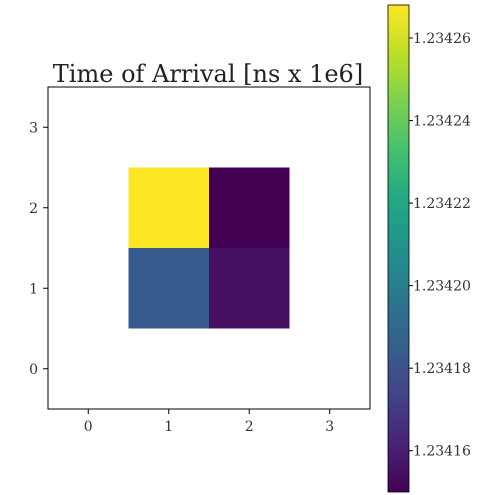 This screenshot has height=495, width=485. I want to click on x-tick-label: 2, so click(249, 427).